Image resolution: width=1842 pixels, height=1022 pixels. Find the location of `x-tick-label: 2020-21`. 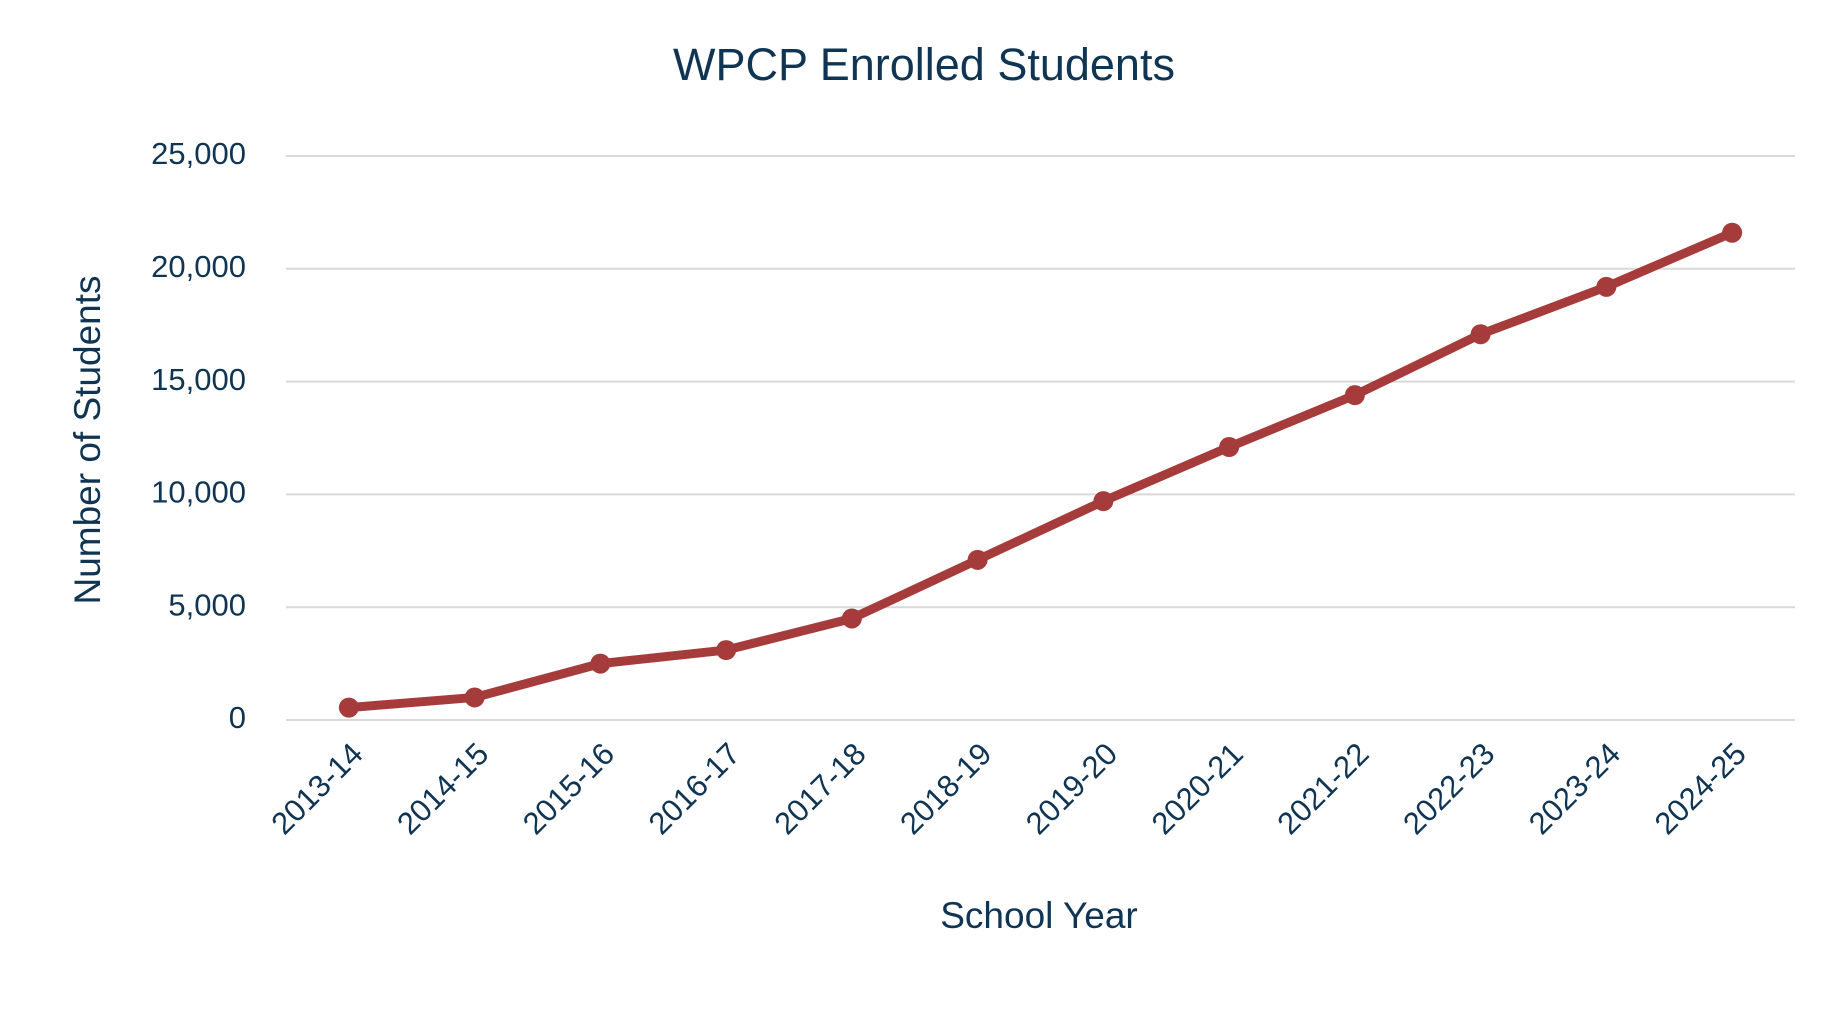

x-tick-label: 2020-21 is located at coordinates (1197, 788).